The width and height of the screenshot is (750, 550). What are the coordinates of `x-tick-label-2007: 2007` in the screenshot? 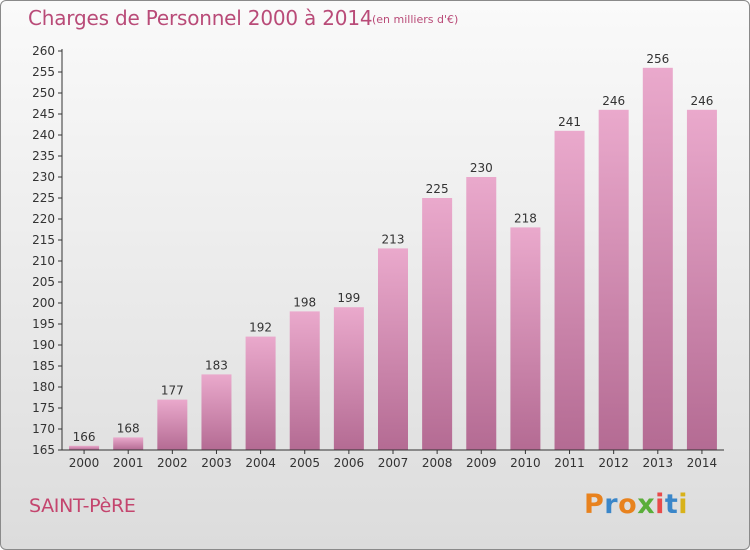 It's located at (393, 463).